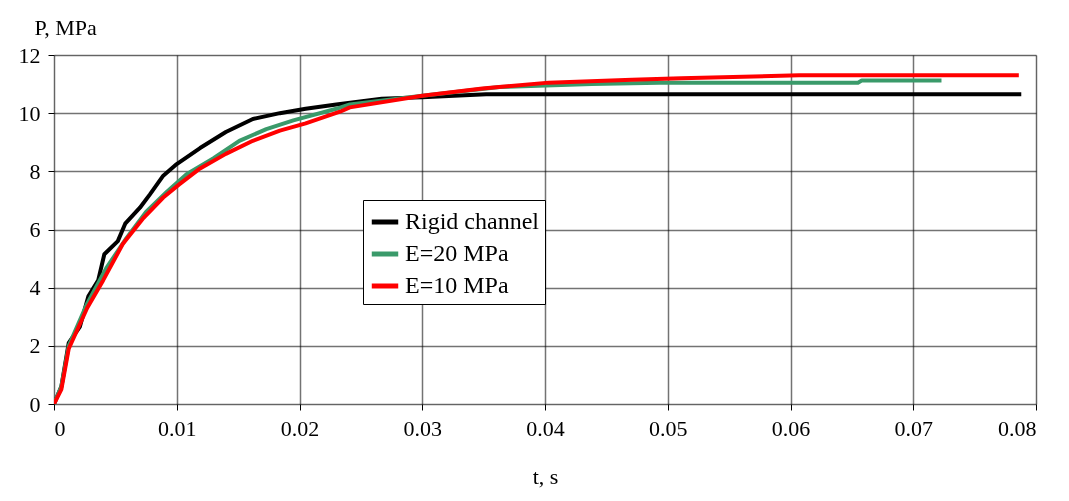 This screenshot has height=501, width=1069. What do you see at coordinates (545, 428) in the screenshot?
I see `x-tick-label: 0.04` at bounding box center [545, 428].